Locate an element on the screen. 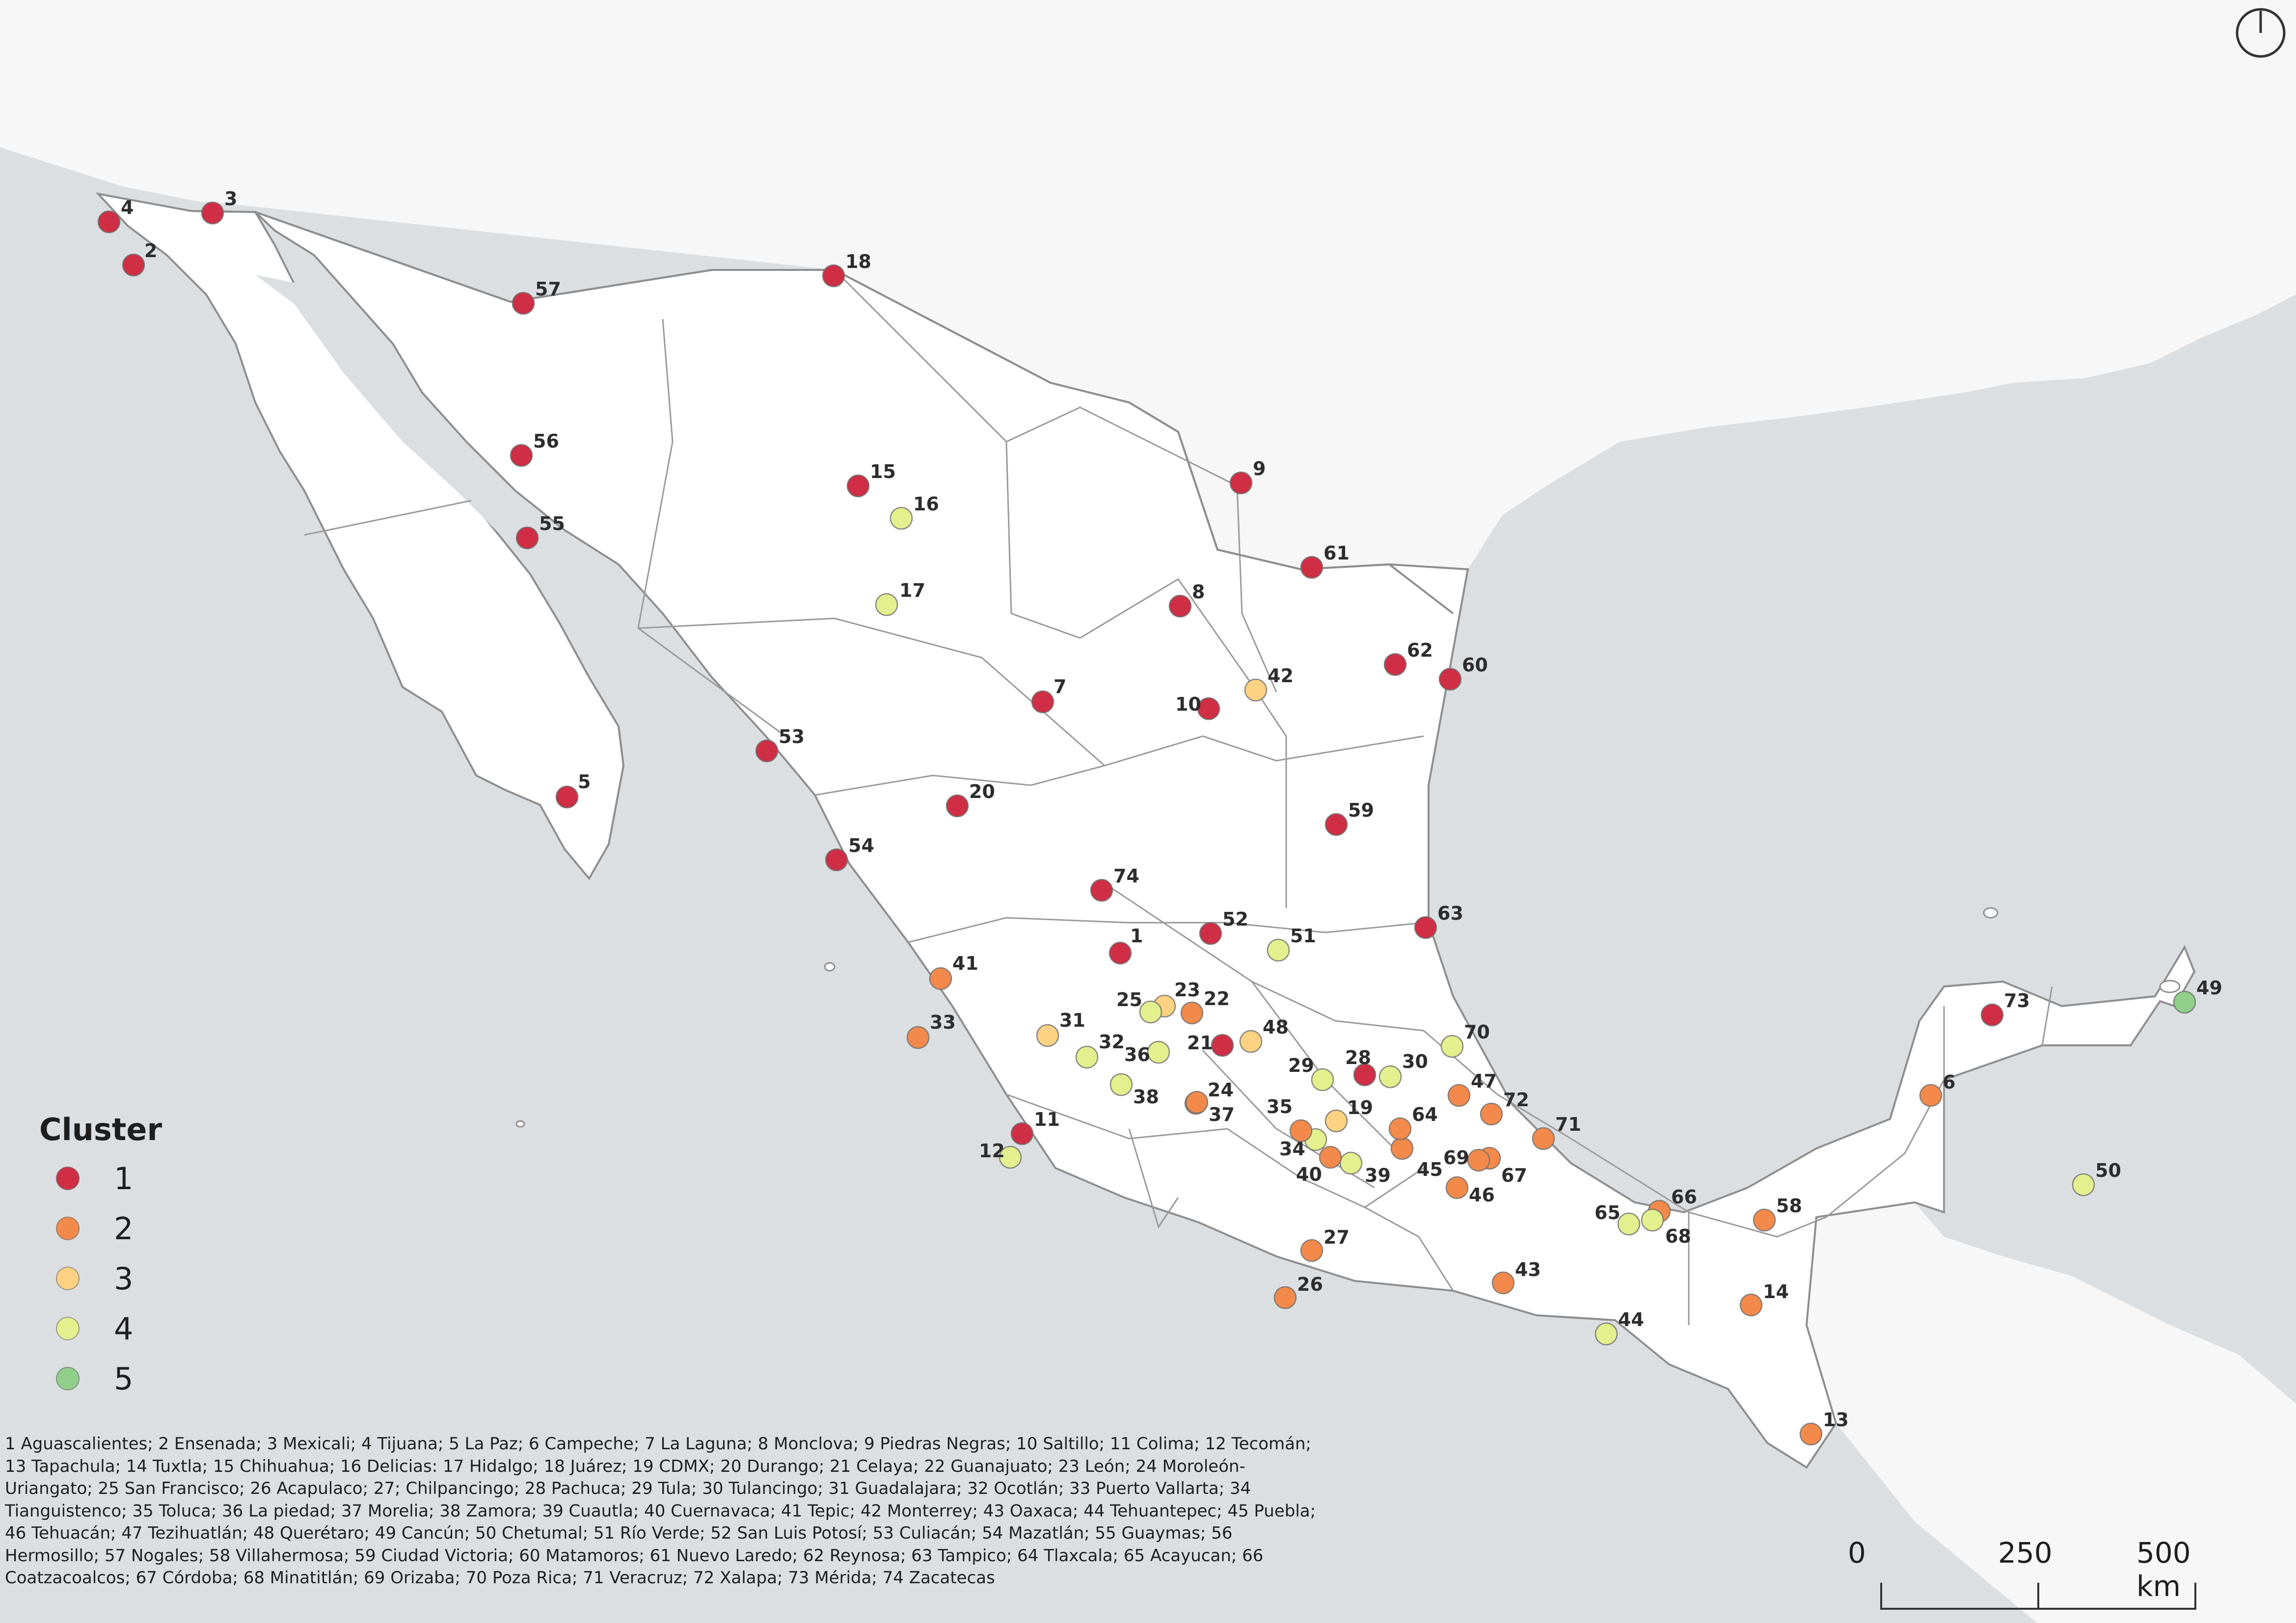  city-label-57: 57 is located at coordinates (548, 289).